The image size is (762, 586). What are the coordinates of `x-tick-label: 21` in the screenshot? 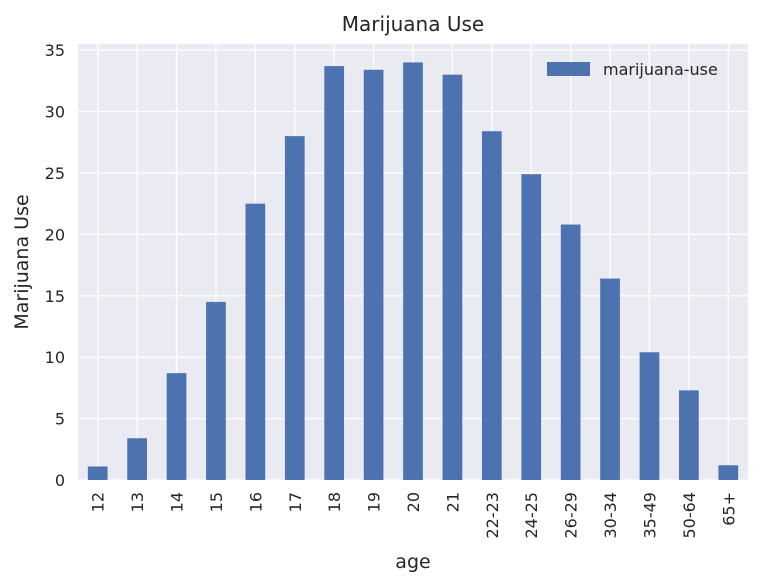 It's located at (452, 502).